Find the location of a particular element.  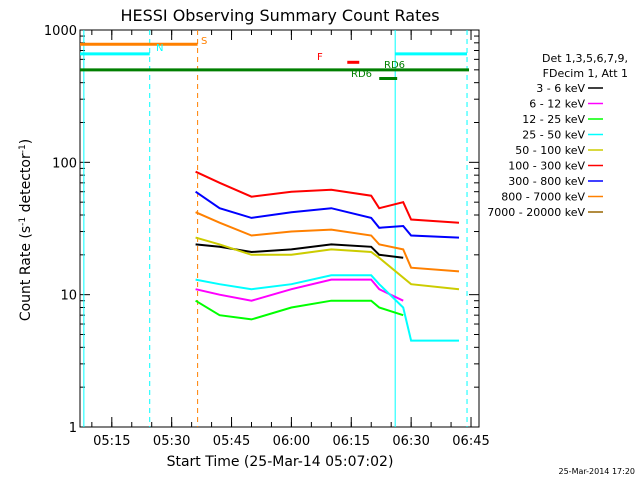

annotation-bars is located at coordinates (275, 61).